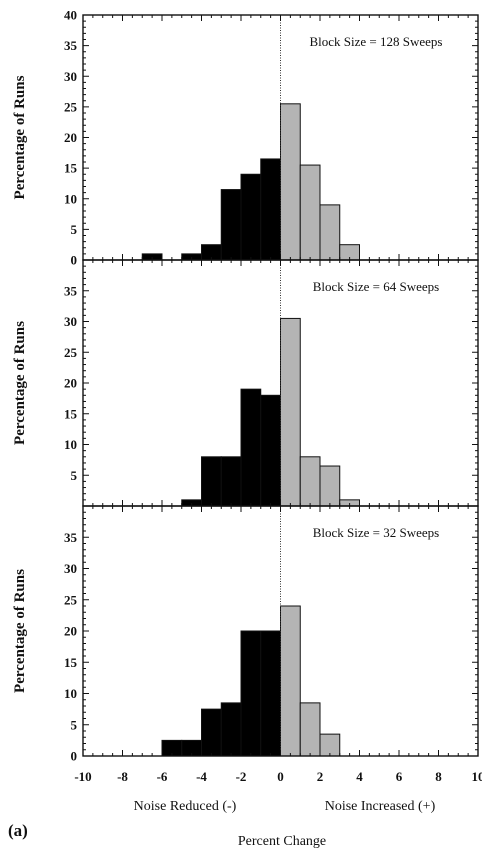 Image resolution: width=482 pixels, height=851 pixels. What do you see at coordinates (82, 776) in the screenshot?
I see `x-tick-label: -10` at bounding box center [82, 776].